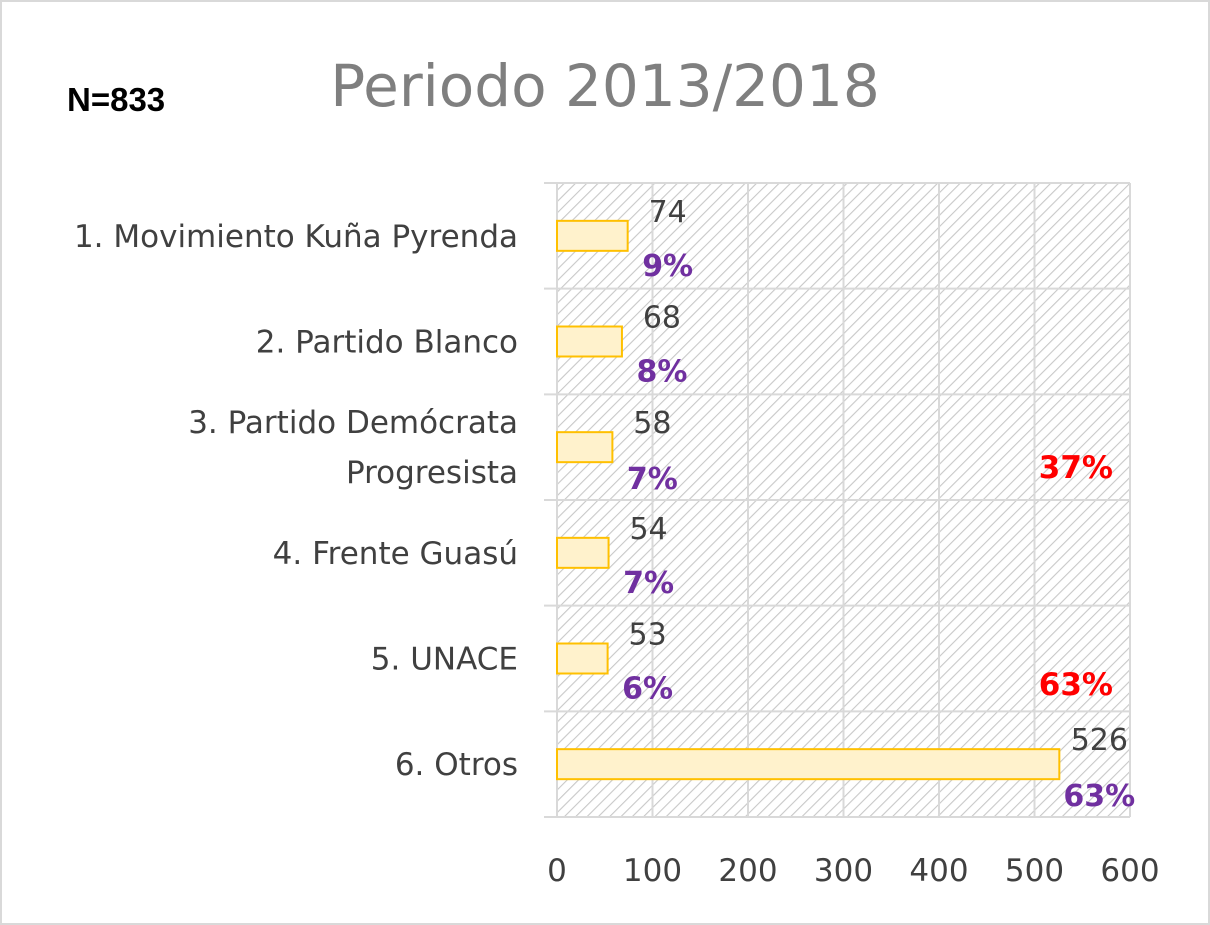  What do you see at coordinates (1076, 685) in the screenshot?
I see `annotation-2: 63%` at bounding box center [1076, 685].